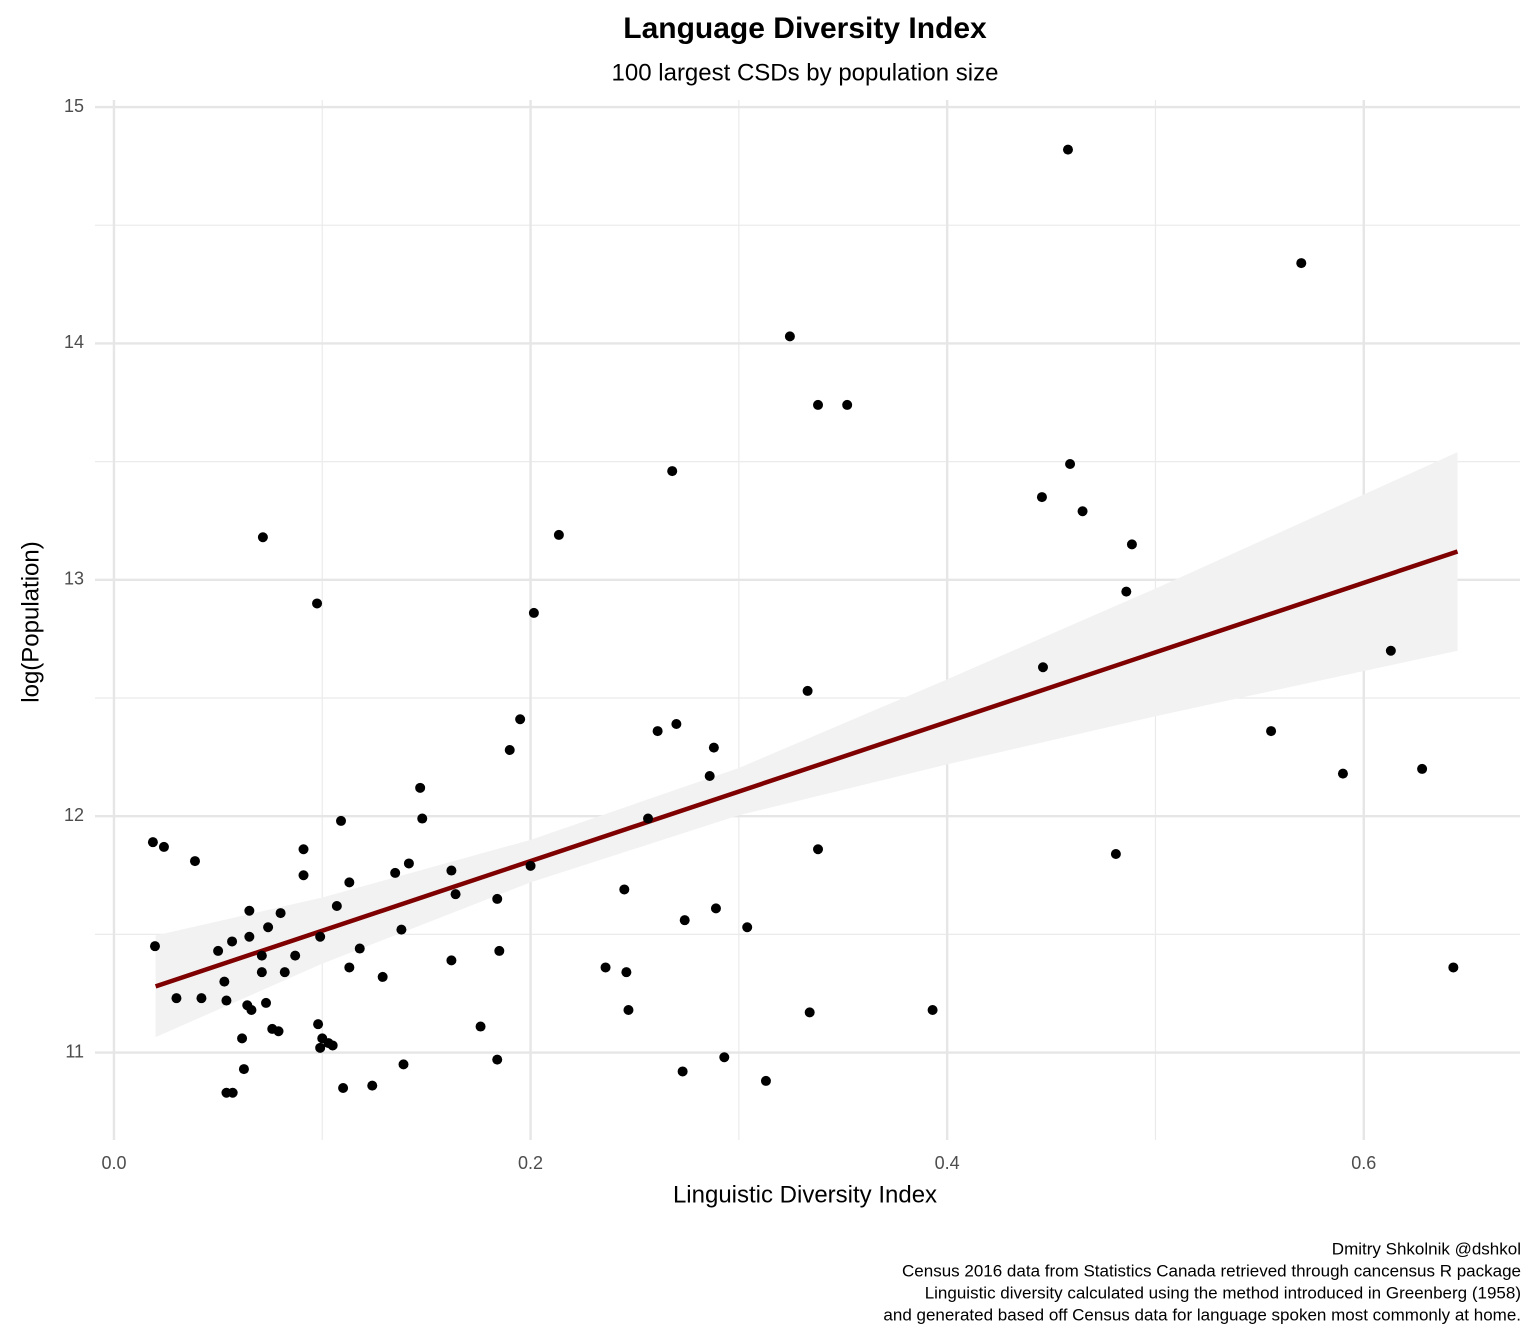 The width and height of the screenshot is (1536, 1344). I want to click on chart-subtitle: 100 largest CSDs by population size, so click(805, 72).